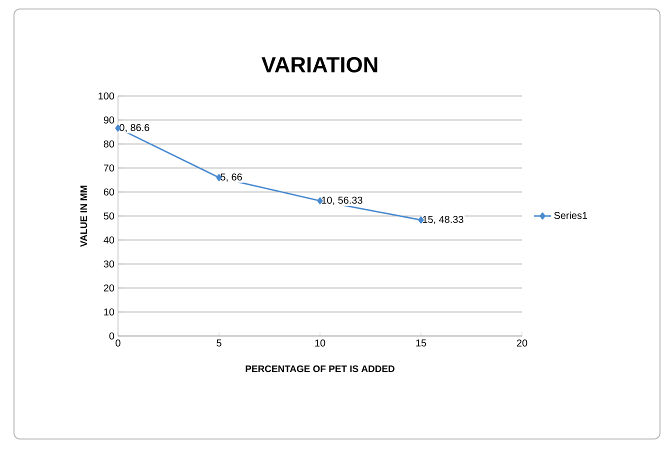 This screenshot has height=449, width=667. Describe the element at coordinates (118, 343) in the screenshot. I see `x-tick-label: 0` at that location.